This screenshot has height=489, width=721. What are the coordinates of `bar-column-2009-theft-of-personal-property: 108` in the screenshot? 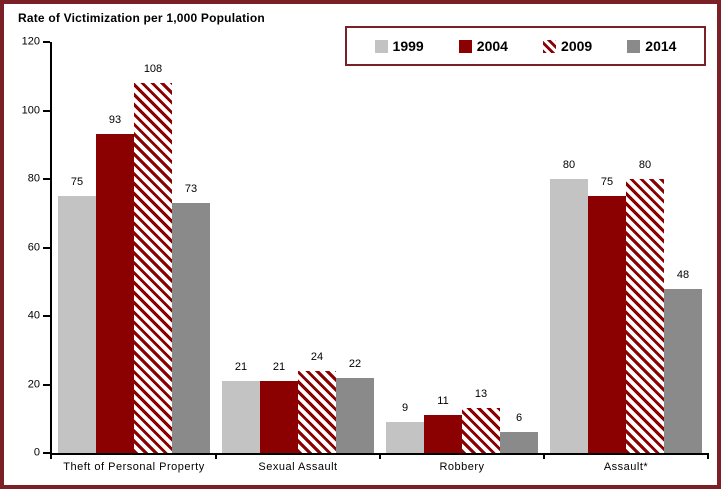 It's located at (153, 247).